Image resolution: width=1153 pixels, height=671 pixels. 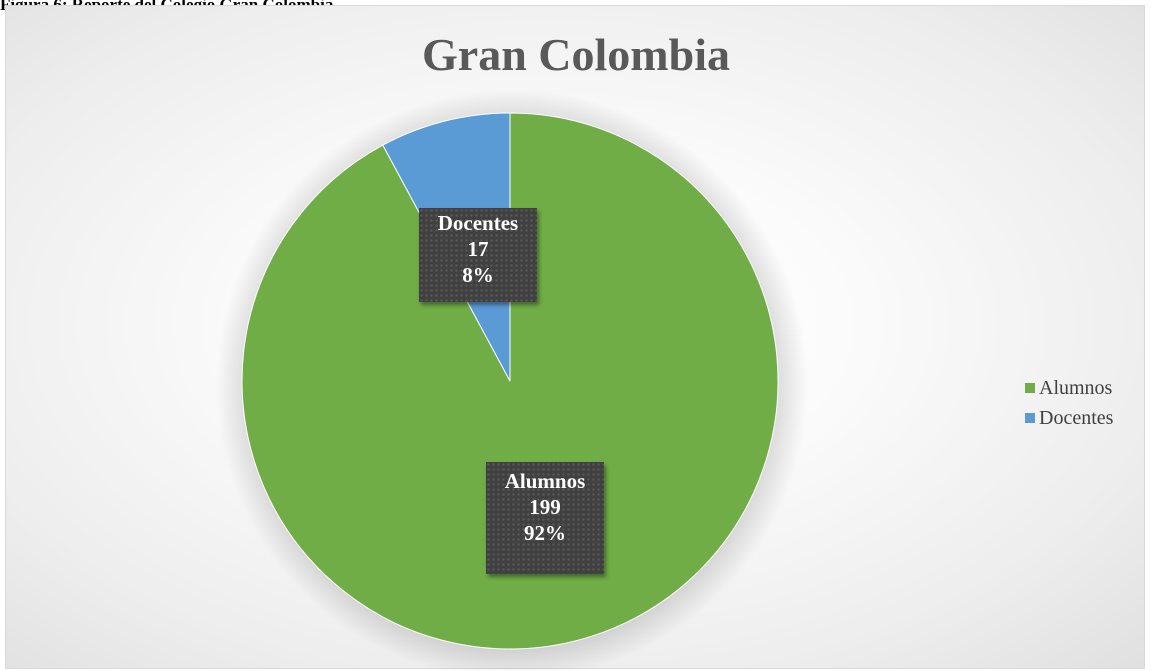 I want to click on legend: Alumnos Docentes, so click(x=1069, y=403).